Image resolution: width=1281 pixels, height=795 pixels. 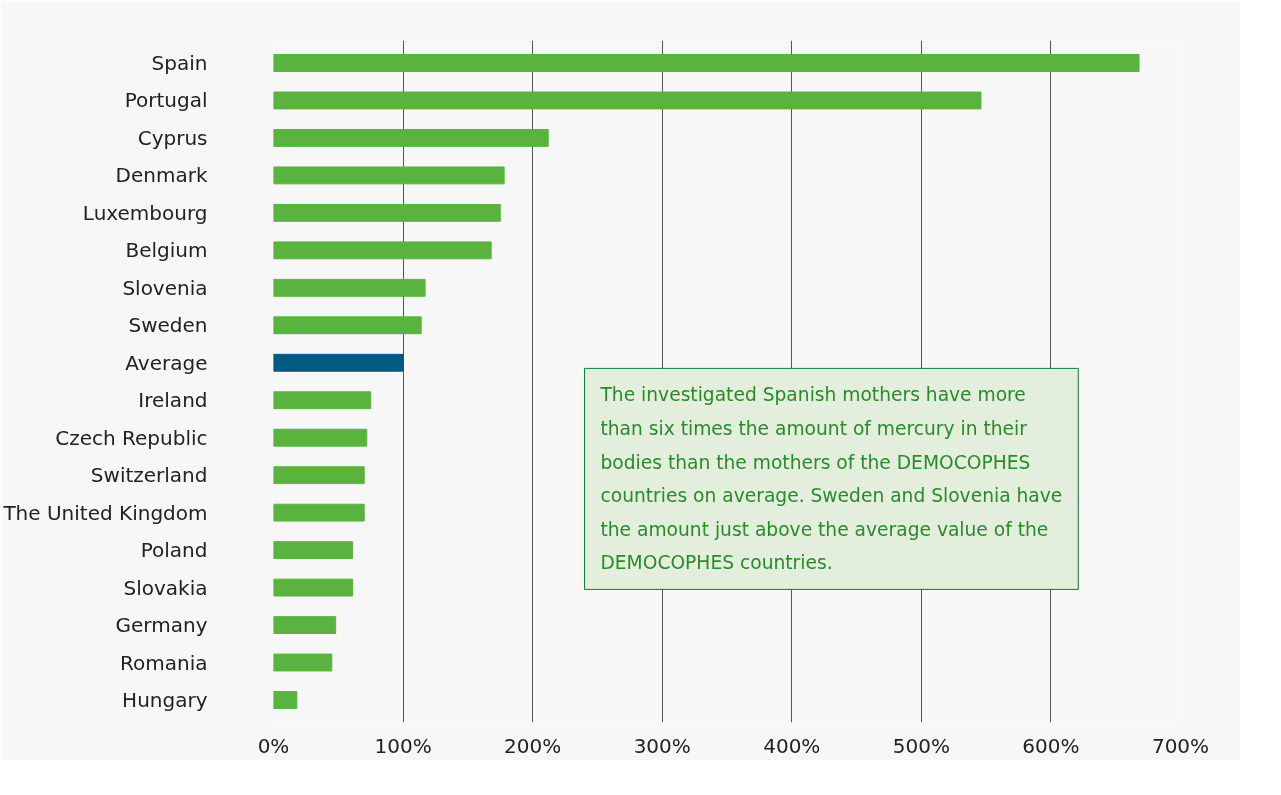 What do you see at coordinates (164, 662) in the screenshot?
I see `y-tick-label: Romania` at bounding box center [164, 662].